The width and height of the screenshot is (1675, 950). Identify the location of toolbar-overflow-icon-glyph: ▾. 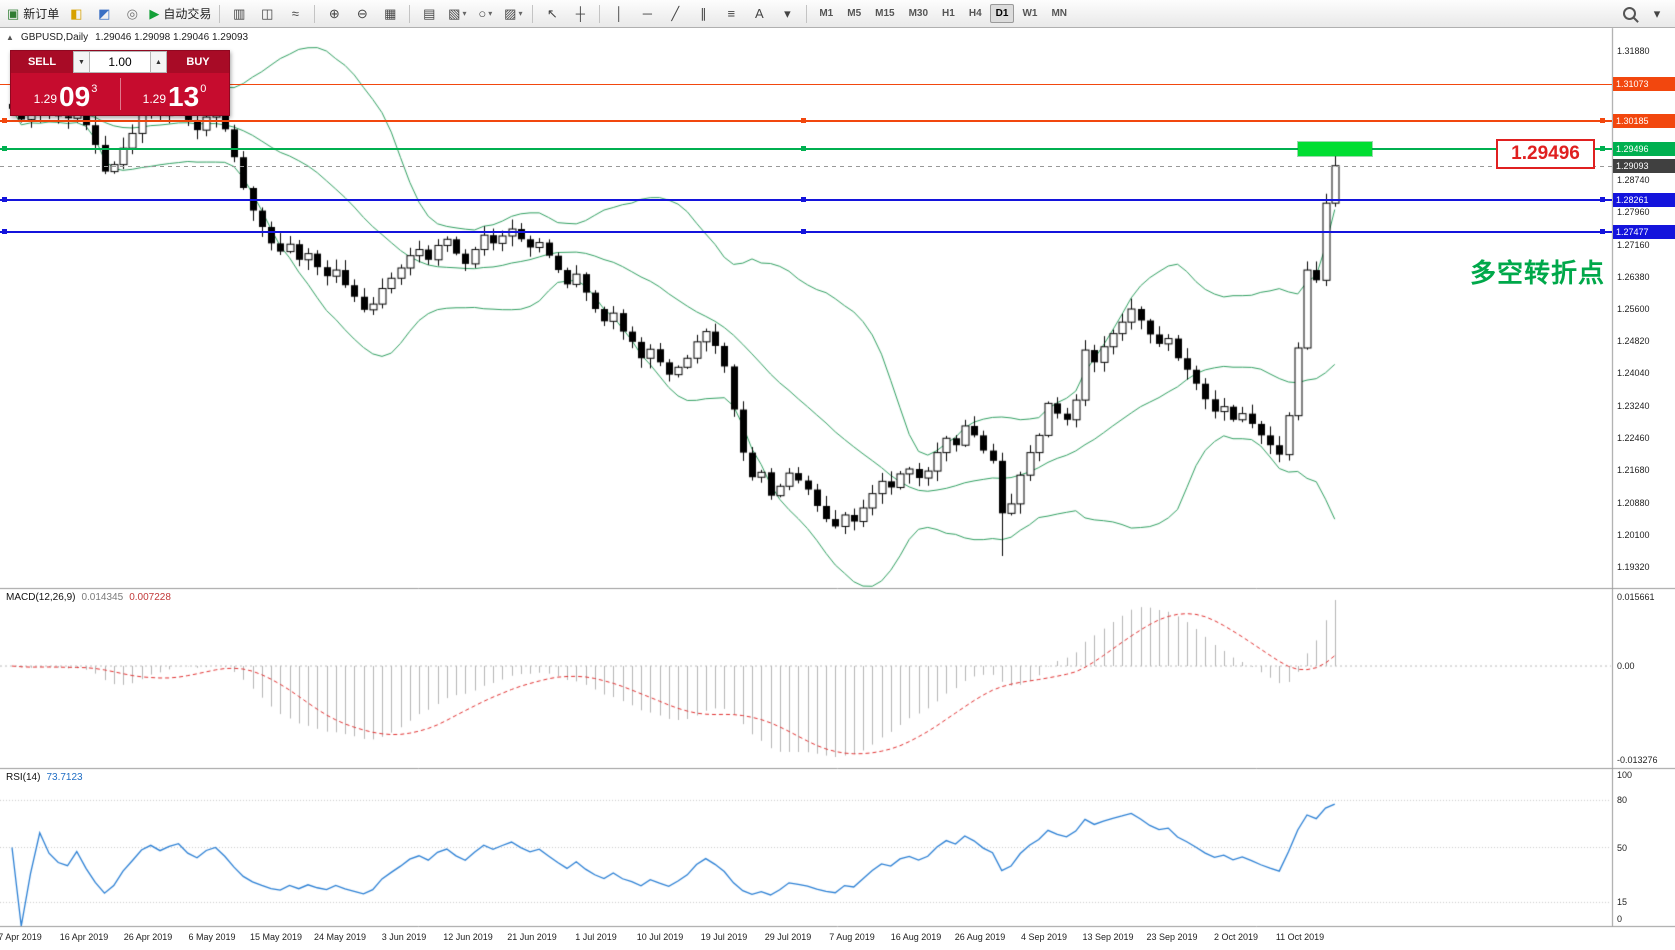
(1657, 13).